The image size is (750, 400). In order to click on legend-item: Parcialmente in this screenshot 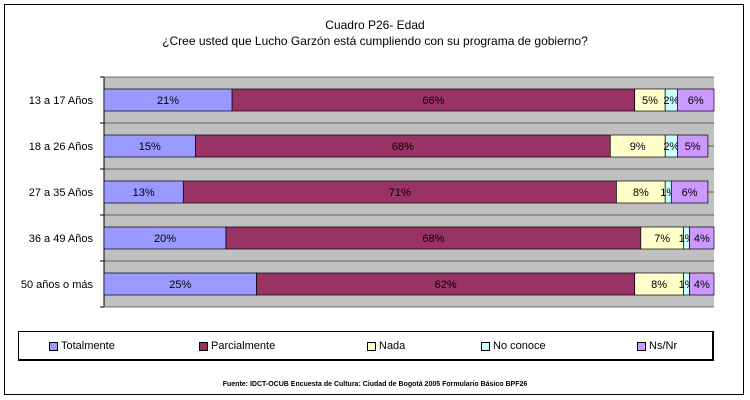, I will do `click(237, 346)`.